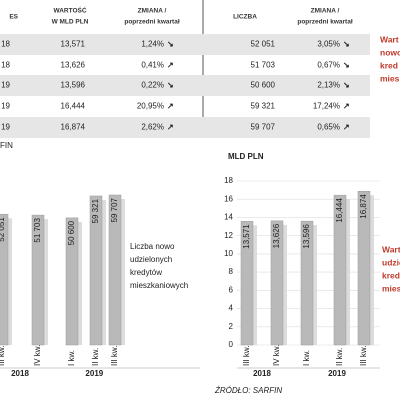  What do you see at coordinates (151, 259) in the screenshot?
I see `legend-text: udzielonych` at bounding box center [151, 259].